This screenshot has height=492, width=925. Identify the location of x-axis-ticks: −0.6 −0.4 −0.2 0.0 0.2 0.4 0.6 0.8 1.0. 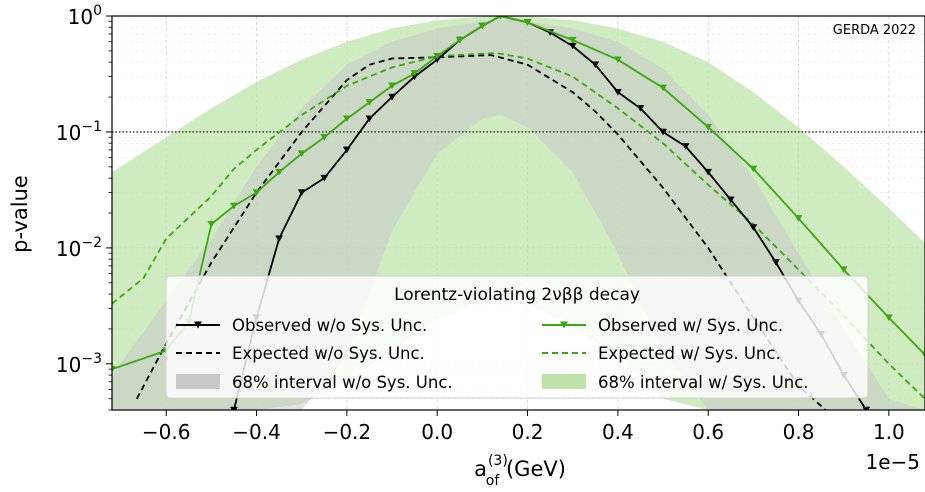
(523, 427).